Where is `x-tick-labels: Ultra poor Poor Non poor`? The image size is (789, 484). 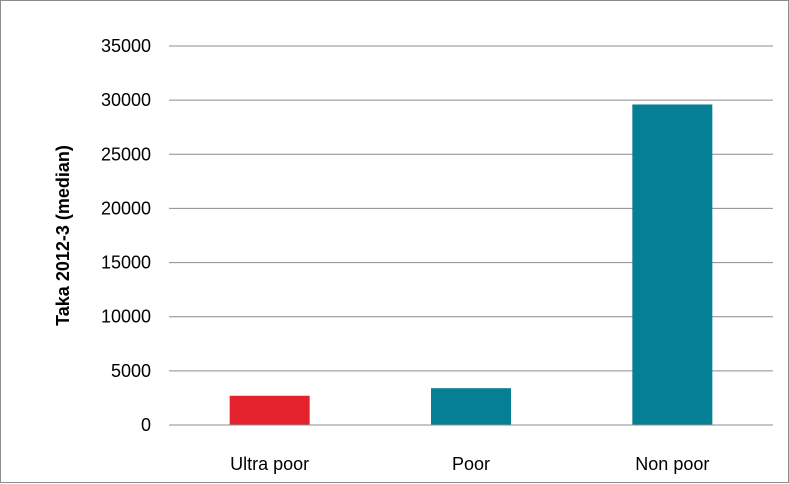
x-tick-labels: Ultra poor Poor Non poor is located at coordinates (469, 464).